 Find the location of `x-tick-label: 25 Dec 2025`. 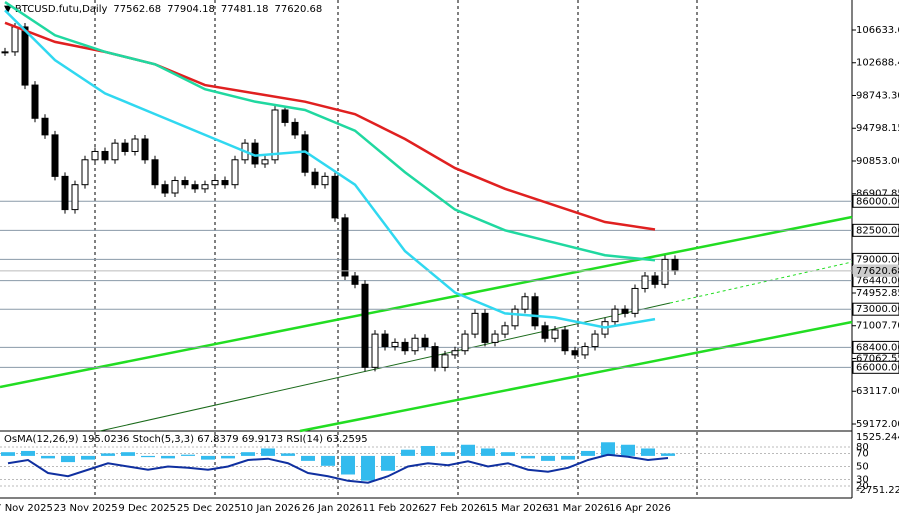

x-tick-label: 25 Dec 2025 is located at coordinates (209, 508).